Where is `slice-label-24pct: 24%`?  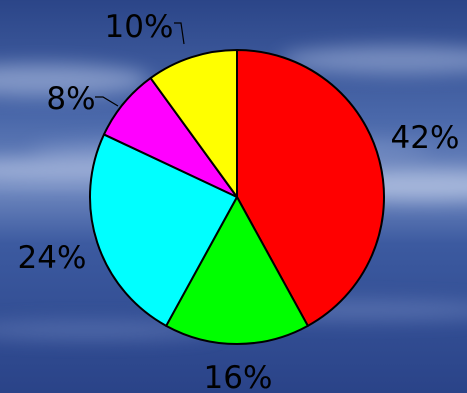
slice-label-24pct: 24% is located at coordinates (52, 258).